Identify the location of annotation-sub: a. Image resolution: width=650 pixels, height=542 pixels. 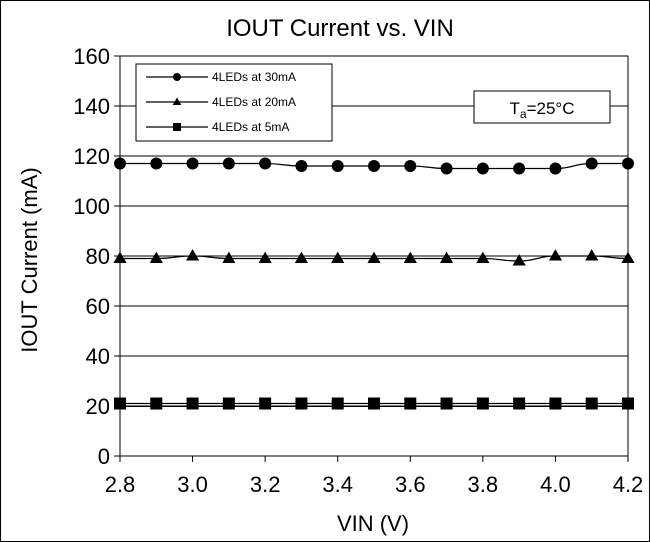
(523, 114).